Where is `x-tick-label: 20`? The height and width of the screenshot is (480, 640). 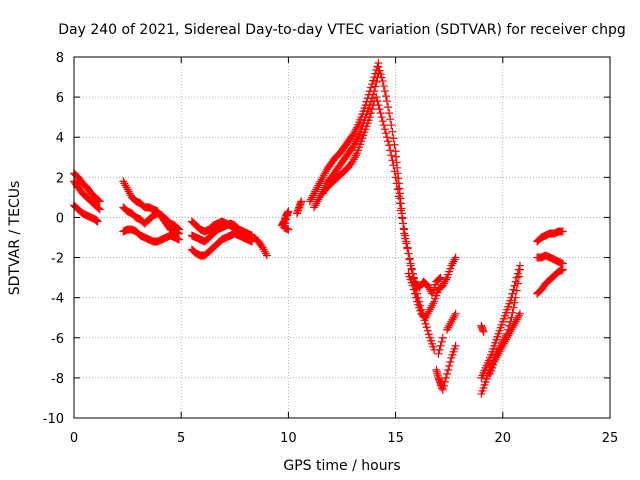
x-tick-label: 20 is located at coordinates (503, 438).